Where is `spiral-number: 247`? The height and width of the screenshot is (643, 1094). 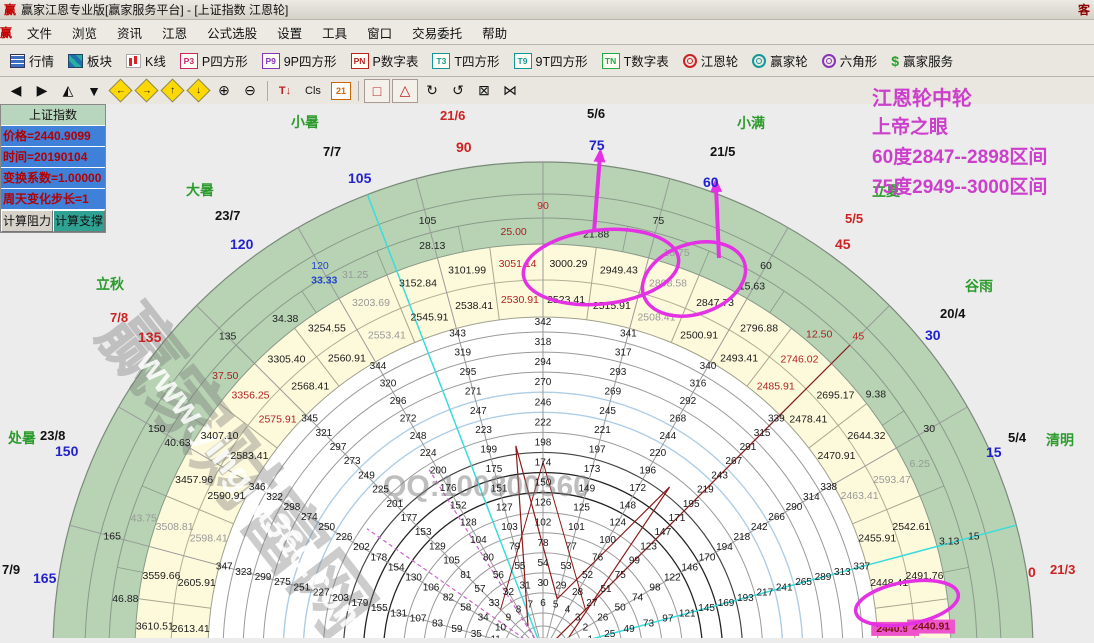
spiral-number: 247 is located at coordinates (478, 411).